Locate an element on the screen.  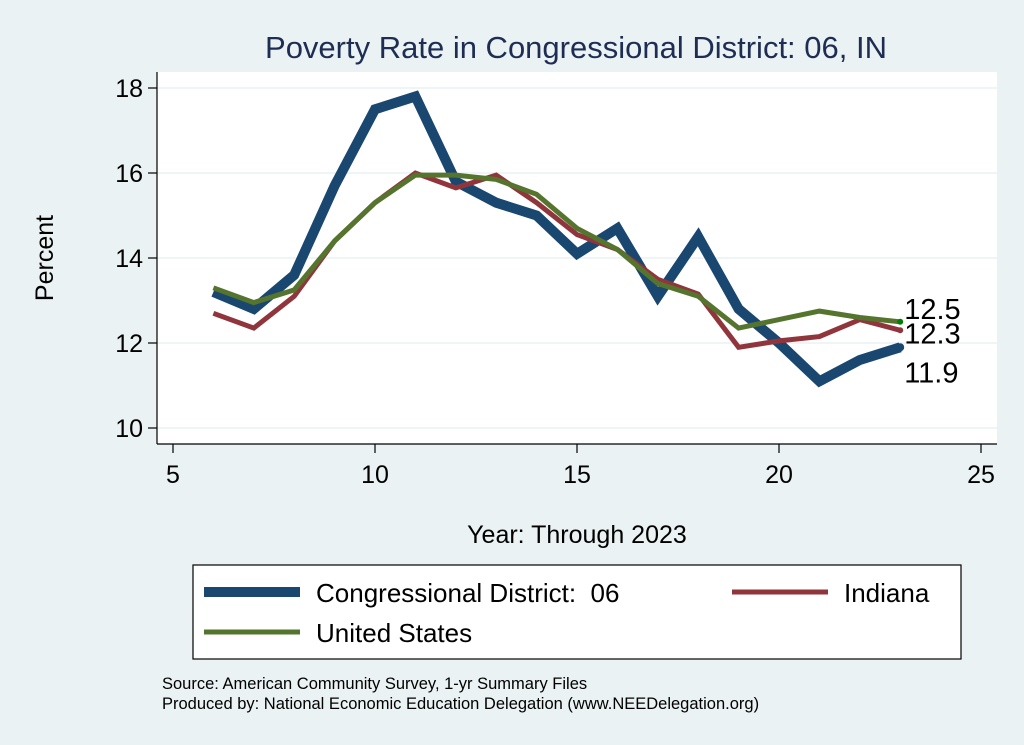
y-tick-label: 14 is located at coordinates (129, 259).